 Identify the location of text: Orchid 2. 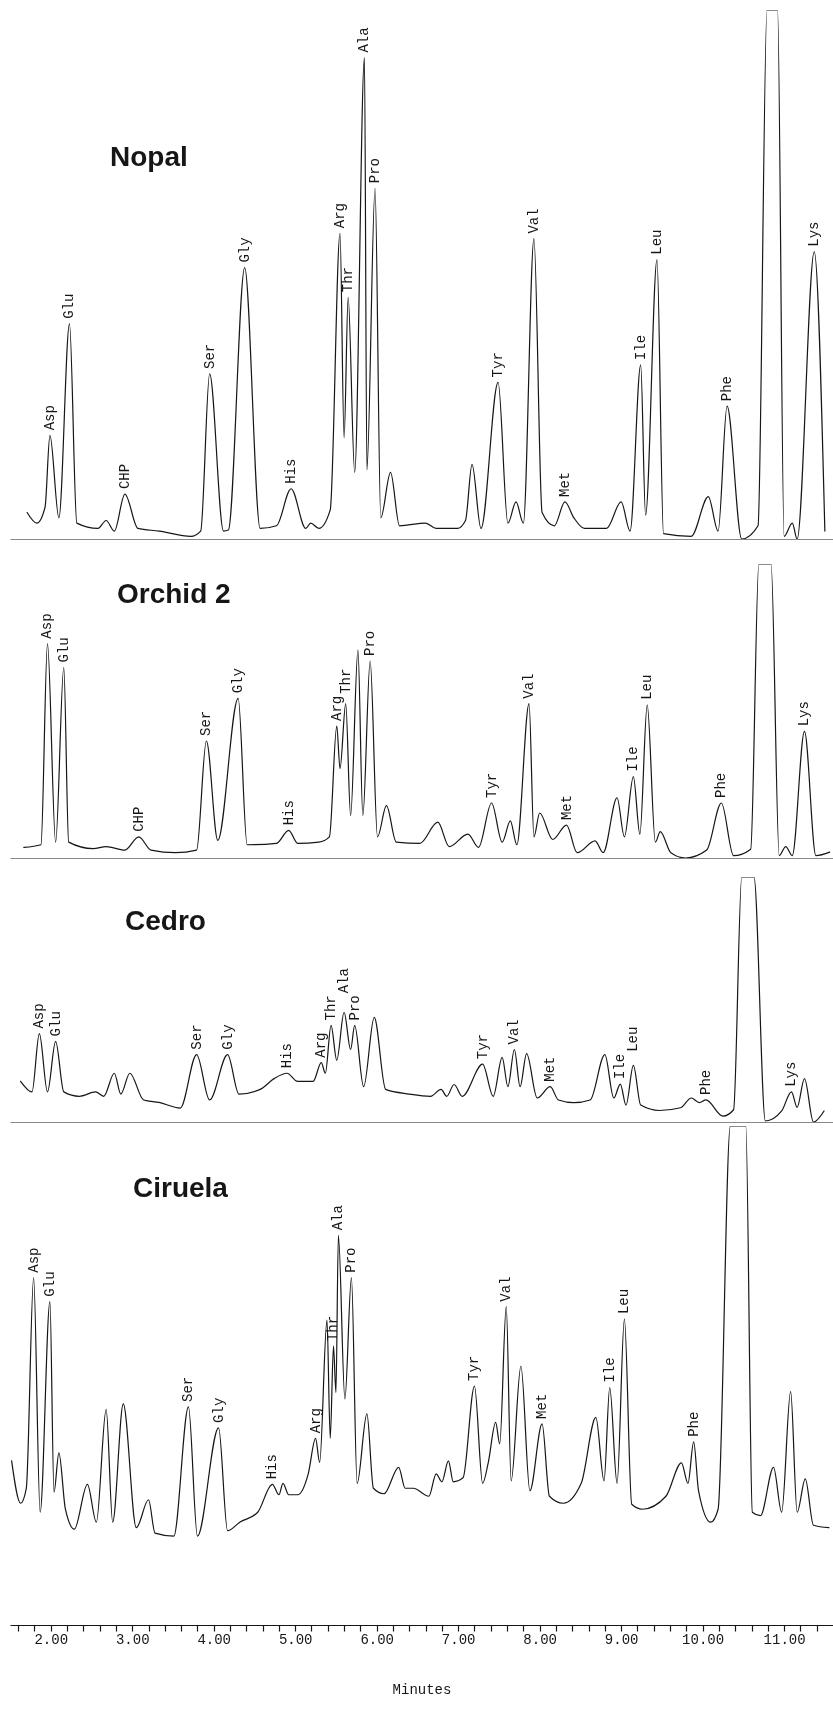
(174, 593).